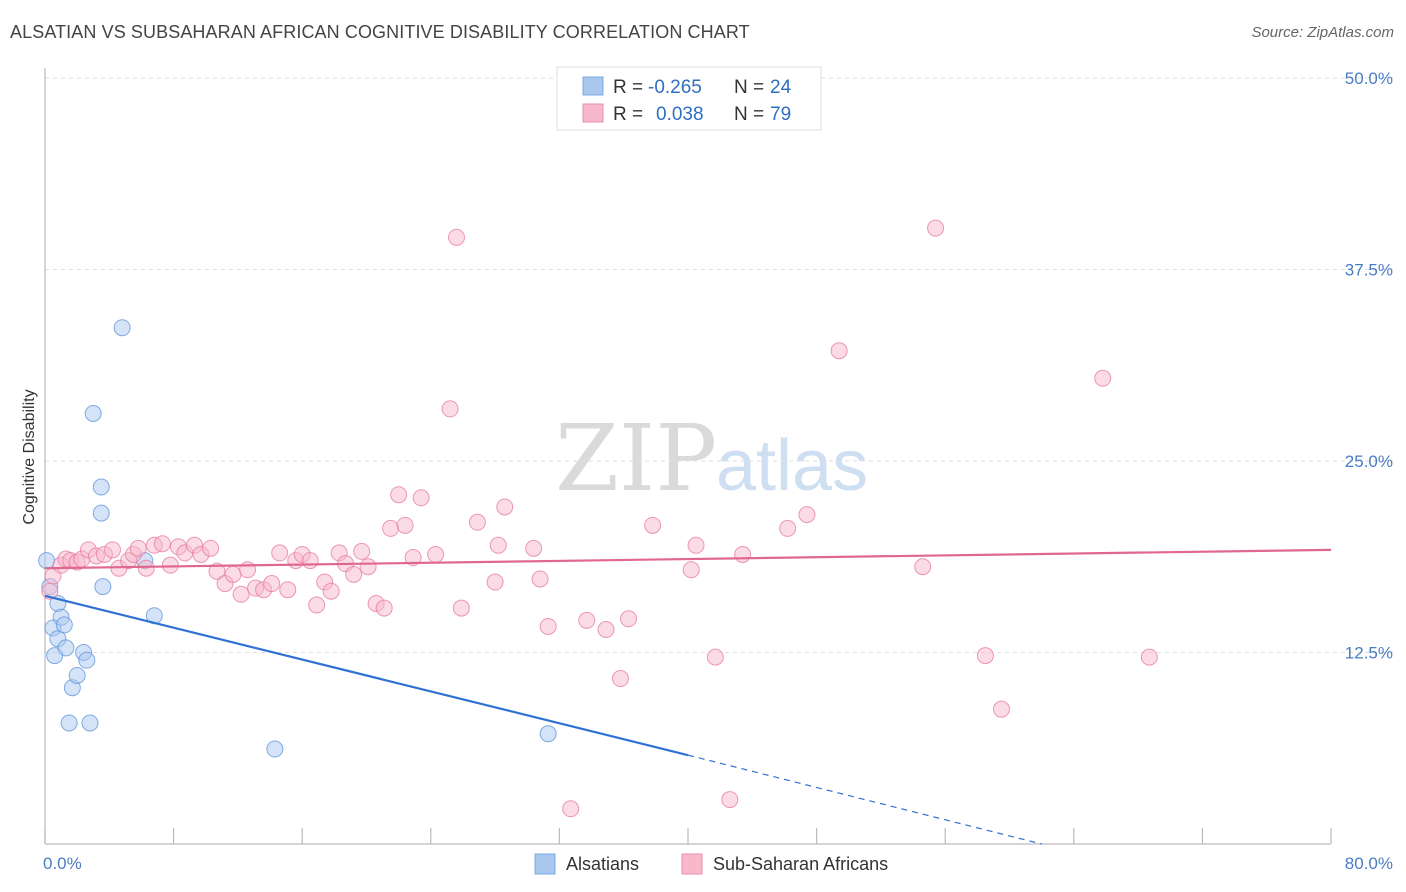 The height and width of the screenshot is (892, 1406). I want to click on trend-line-alsatians, so click(366, 675).